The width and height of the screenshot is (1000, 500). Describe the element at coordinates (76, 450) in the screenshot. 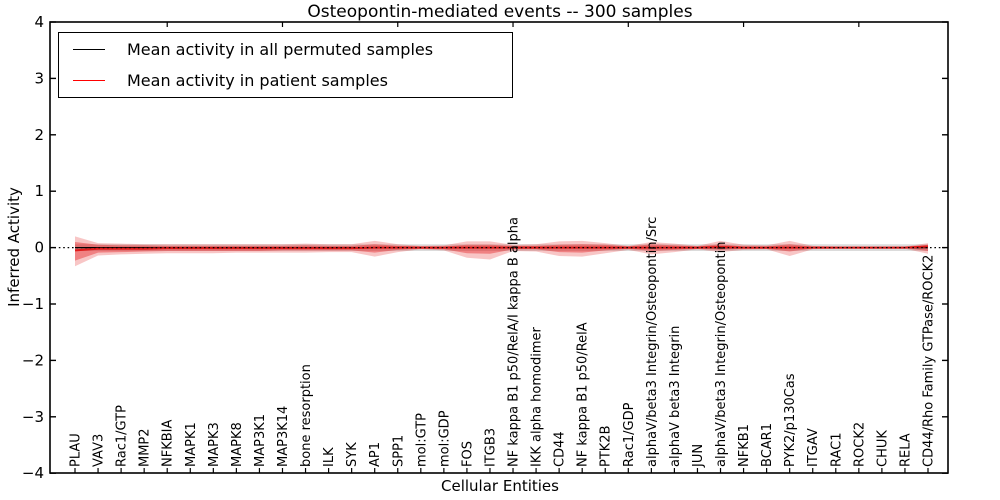

I see `x-tick-label: PLAU` at that location.